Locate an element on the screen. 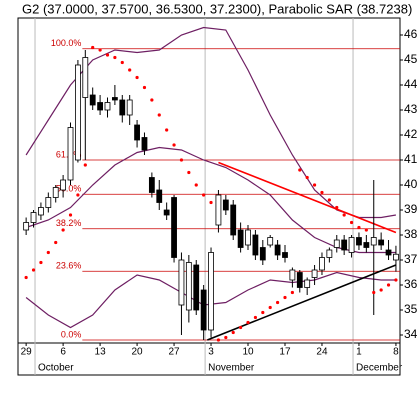  y-tick-label: 43 is located at coordinates (411, 109).